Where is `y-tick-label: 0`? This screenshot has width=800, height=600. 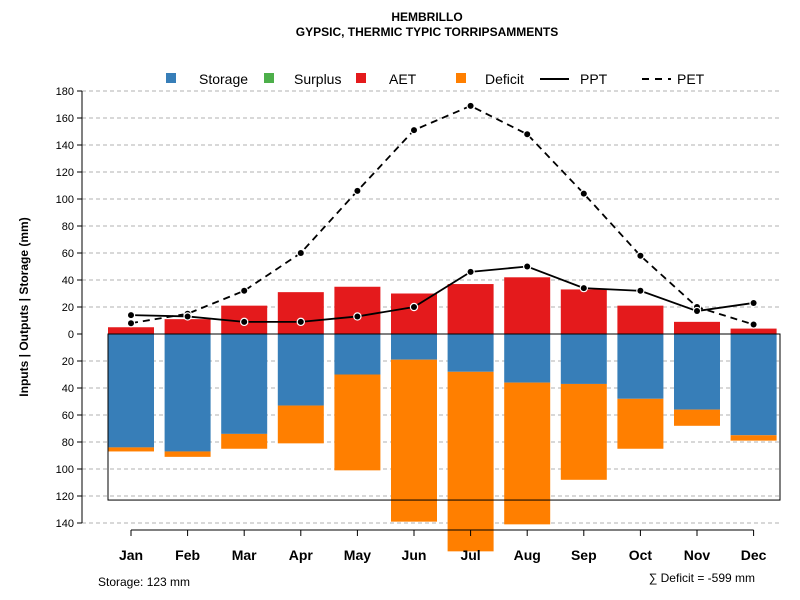 y-tick-label: 0 is located at coordinates (71, 335).